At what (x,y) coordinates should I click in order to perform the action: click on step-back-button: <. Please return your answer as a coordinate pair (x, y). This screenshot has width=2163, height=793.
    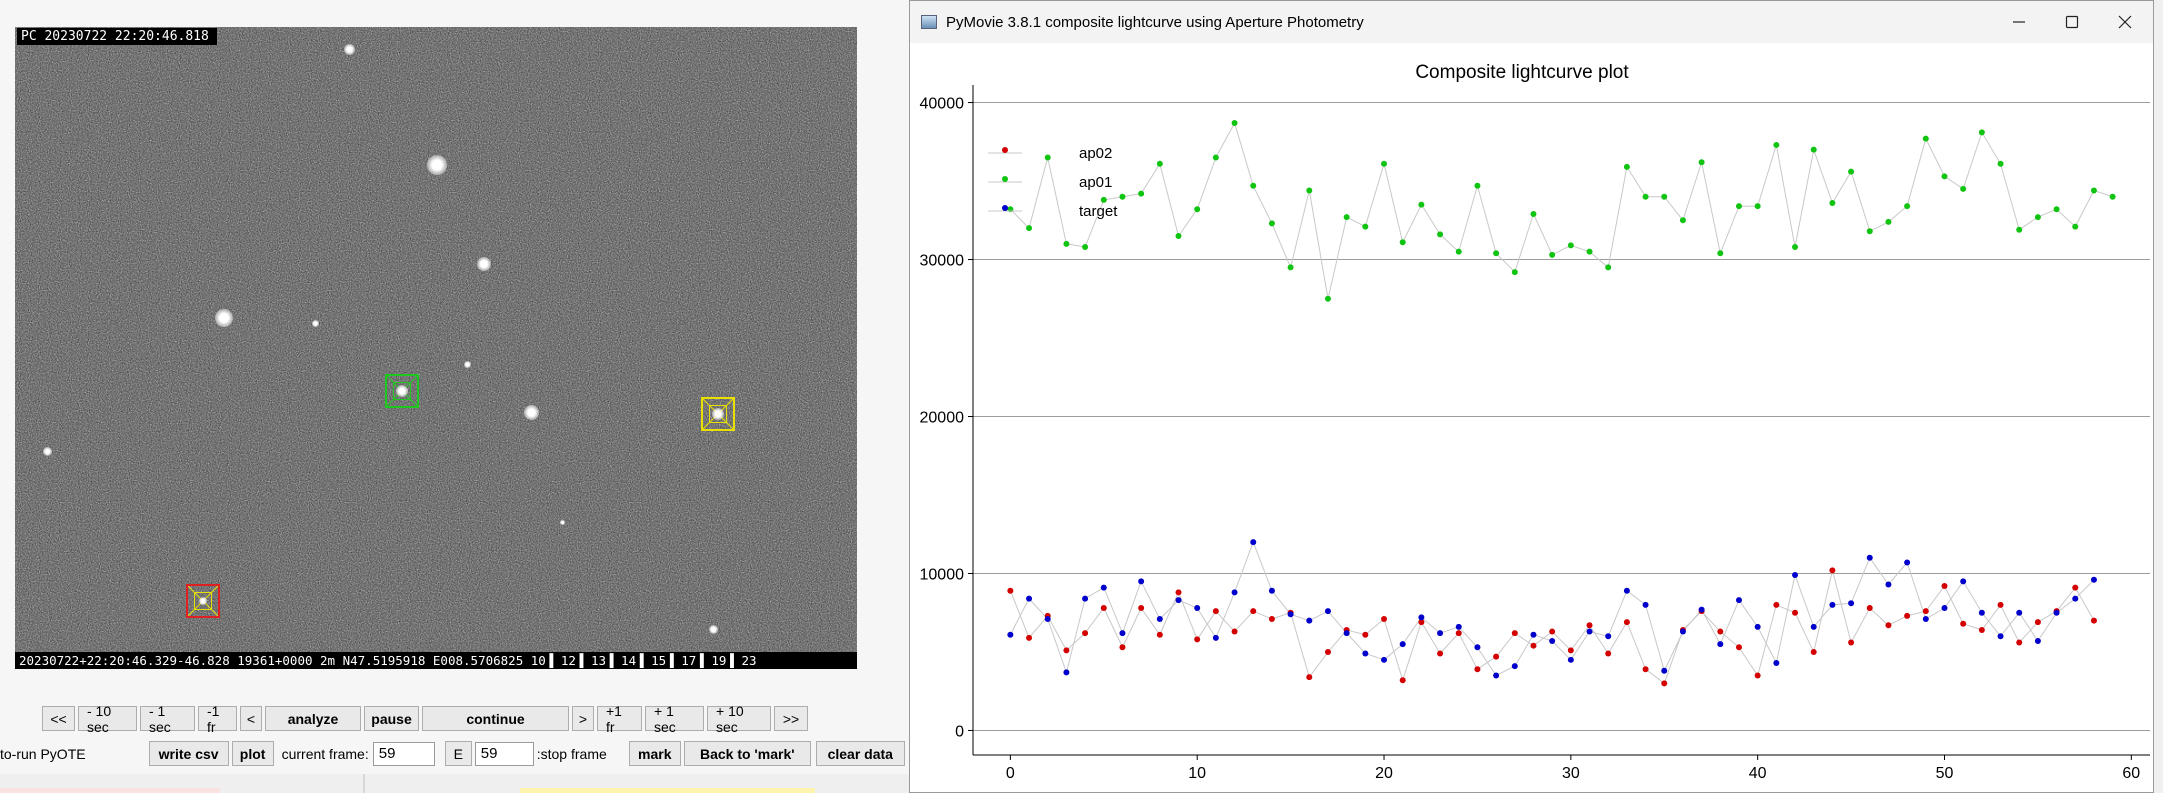
    Looking at the image, I should click on (251, 718).